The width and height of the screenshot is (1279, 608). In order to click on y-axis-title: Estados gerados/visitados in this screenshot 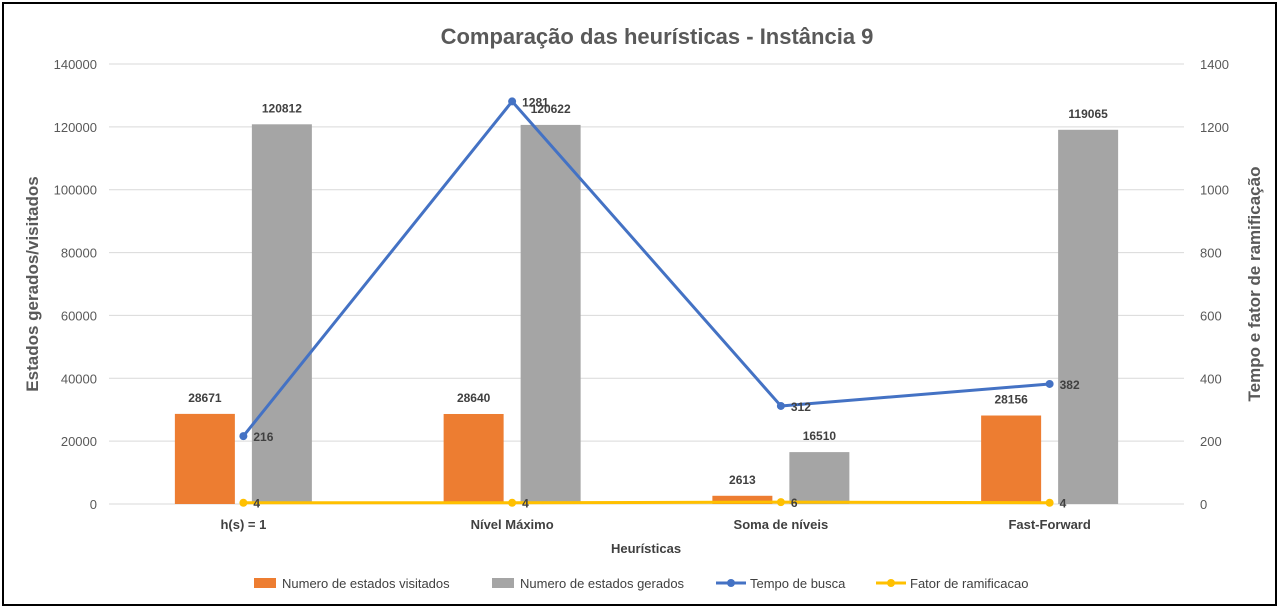, I will do `click(32, 283)`.